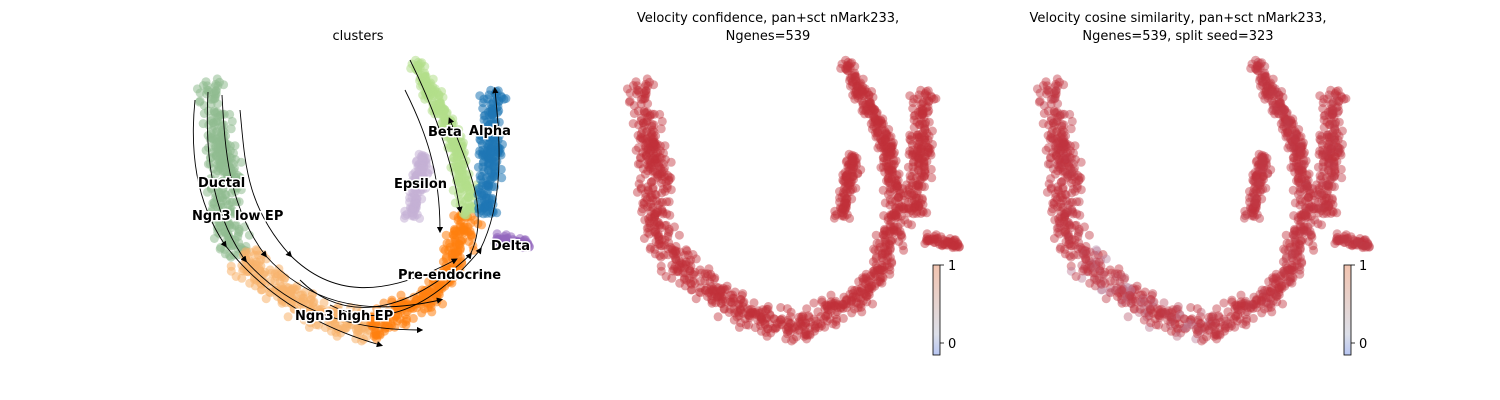 This screenshot has width=1500, height=400. I want to click on colorbar-tick-label: 1, so click(952, 266).